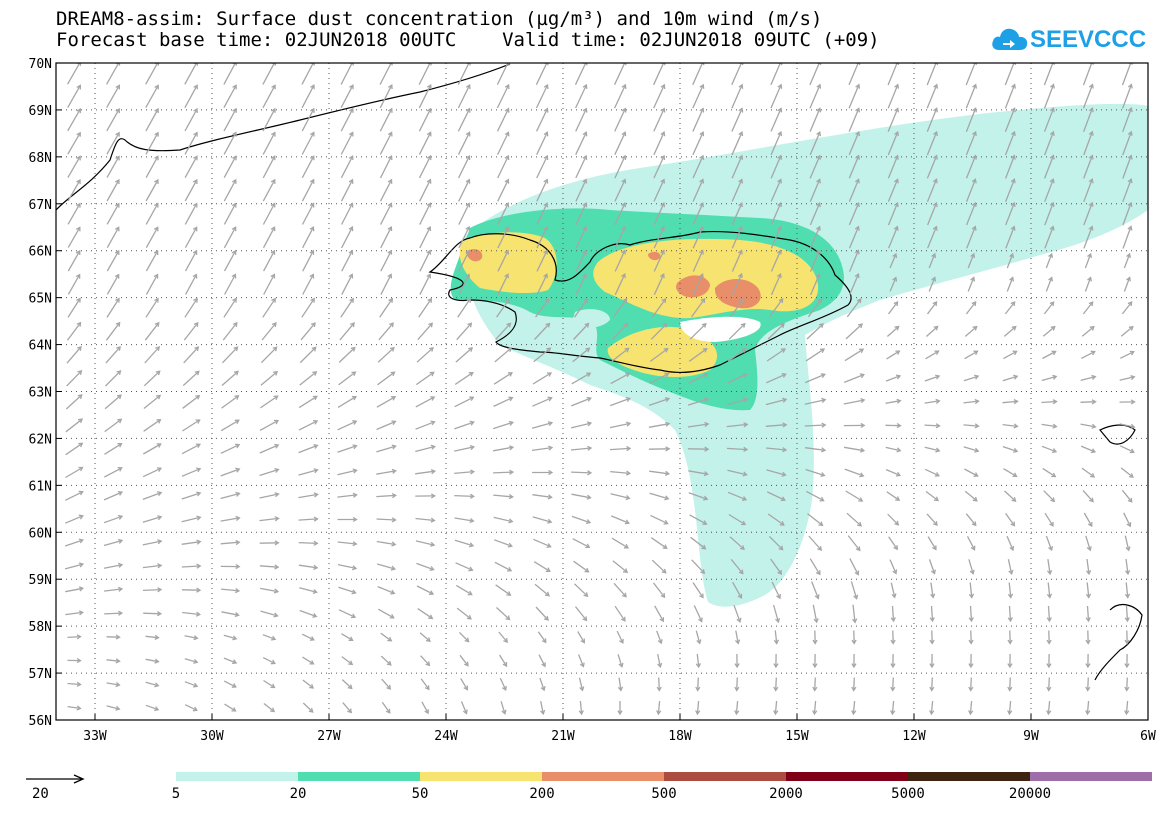  What do you see at coordinates (40, 252) in the screenshot?
I see `lat-label: 66N` at bounding box center [40, 252].